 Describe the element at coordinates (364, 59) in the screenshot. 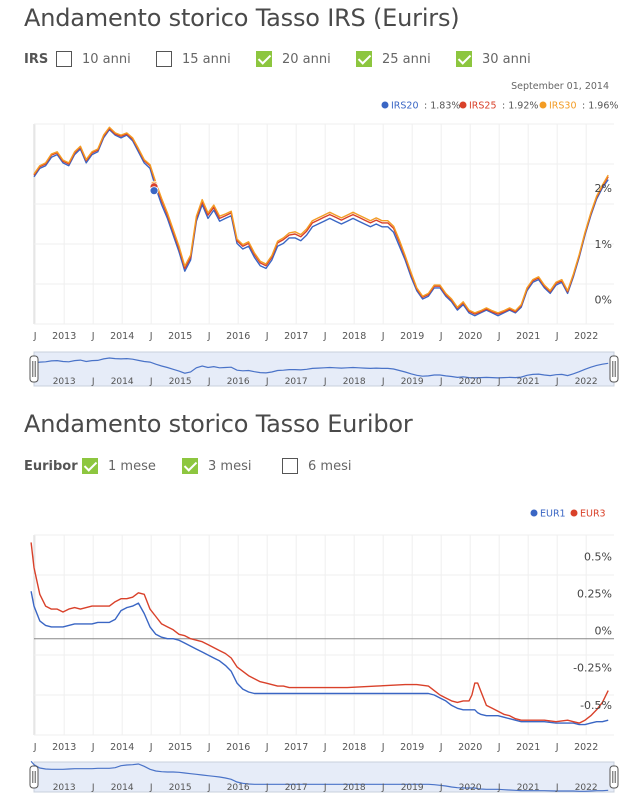

I see `checkbox-25-anni` at that location.